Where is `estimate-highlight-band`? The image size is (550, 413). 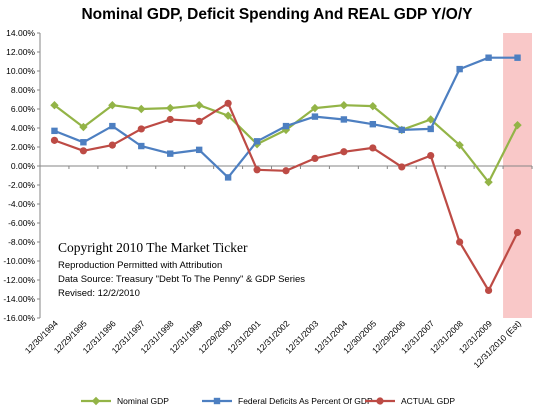
estimate-highlight-band is located at coordinates (517, 175).